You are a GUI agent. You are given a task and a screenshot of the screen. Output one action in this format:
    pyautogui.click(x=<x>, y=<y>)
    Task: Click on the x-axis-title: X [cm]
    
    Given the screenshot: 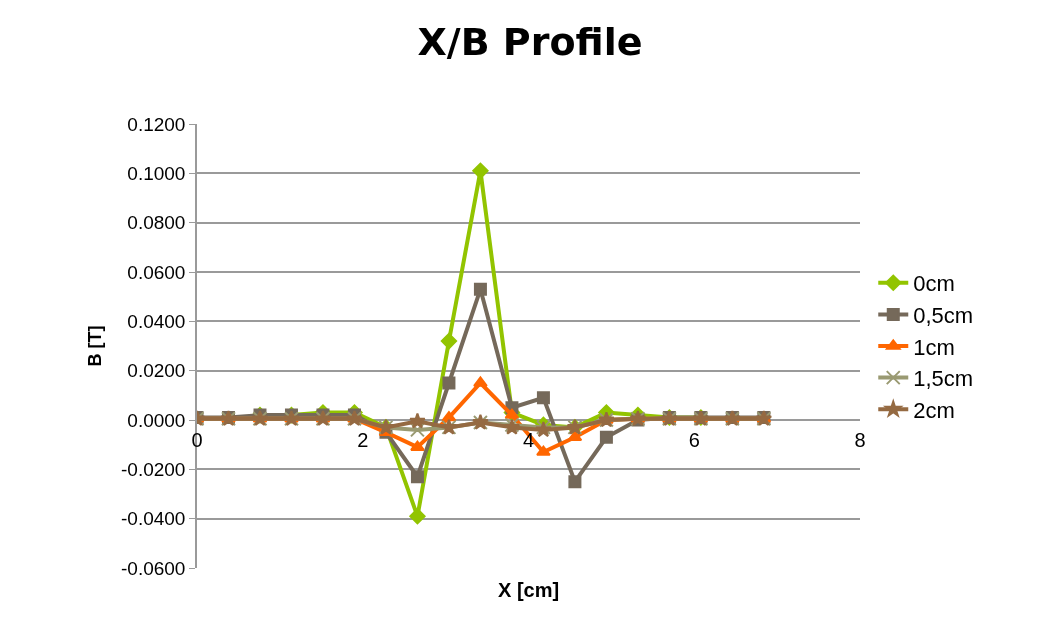 What is the action you would take?
    pyautogui.click(x=529, y=590)
    